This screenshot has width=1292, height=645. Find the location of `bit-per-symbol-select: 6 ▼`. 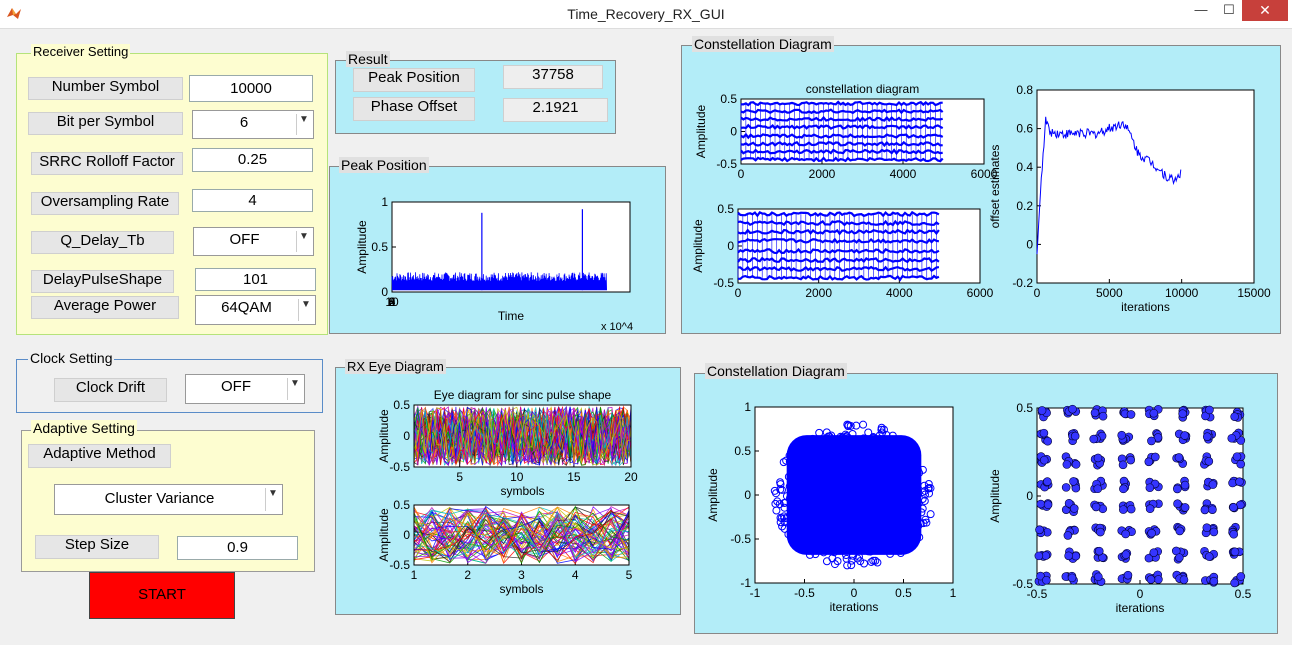

bit-per-symbol-select: 6 ▼ is located at coordinates (253, 124).